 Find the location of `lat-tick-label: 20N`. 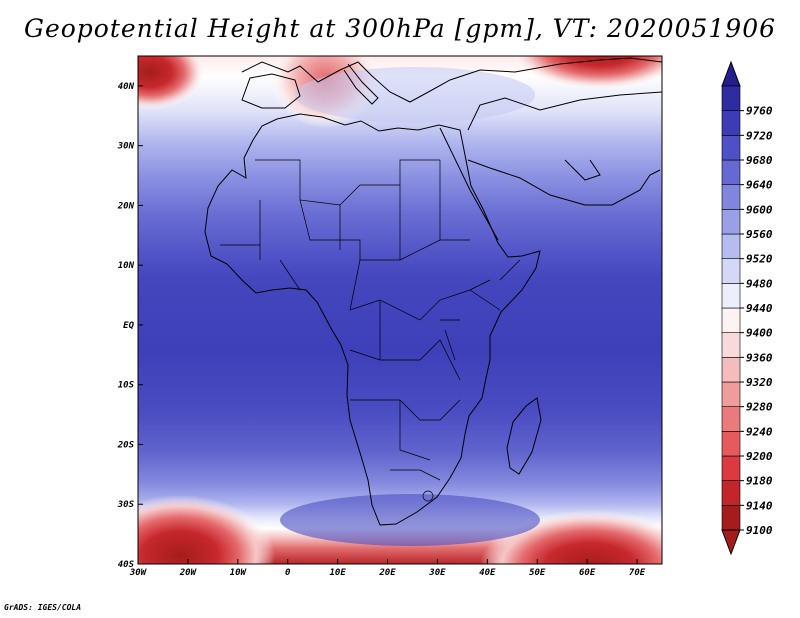

lat-tick-label: 20N is located at coordinates (126, 206).